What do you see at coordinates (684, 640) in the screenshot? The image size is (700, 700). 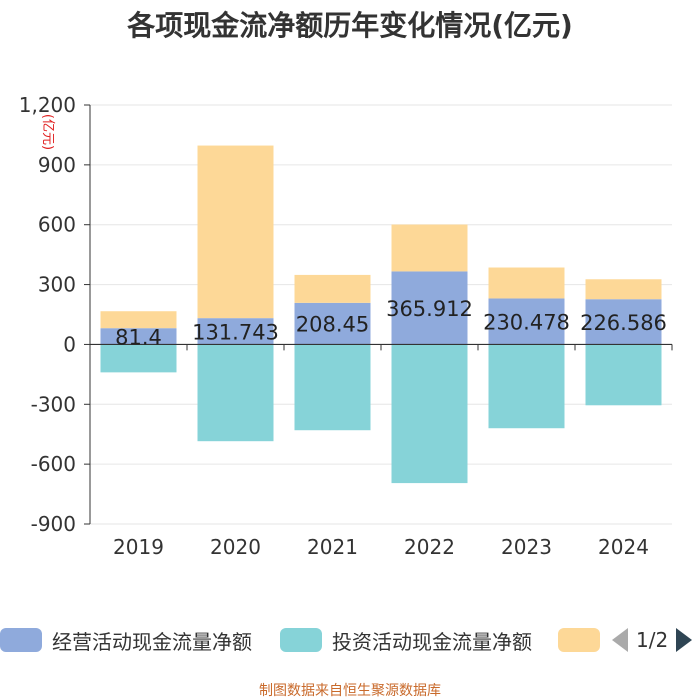 I see `legend-next-arrow-icon` at bounding box center [684, 640].